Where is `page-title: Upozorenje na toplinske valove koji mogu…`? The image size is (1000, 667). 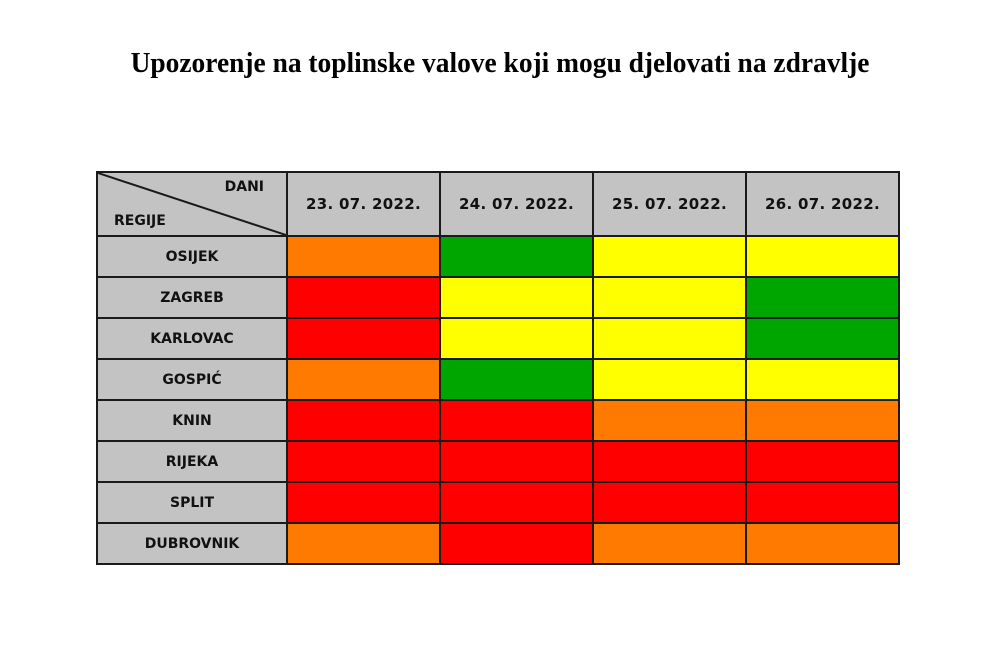 page-title: Upozorenje na toplinske valove koji mogu… is located at coordinates (500, 63).